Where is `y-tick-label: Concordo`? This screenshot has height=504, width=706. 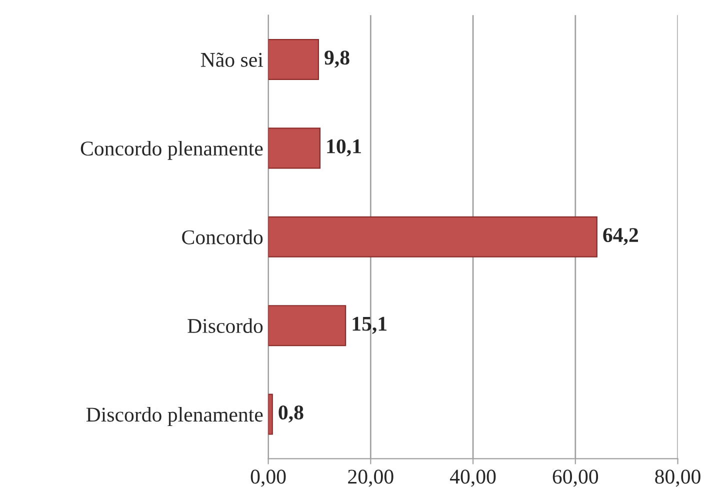
y-tick-label: Concordo is located at coordinates (222, 237).